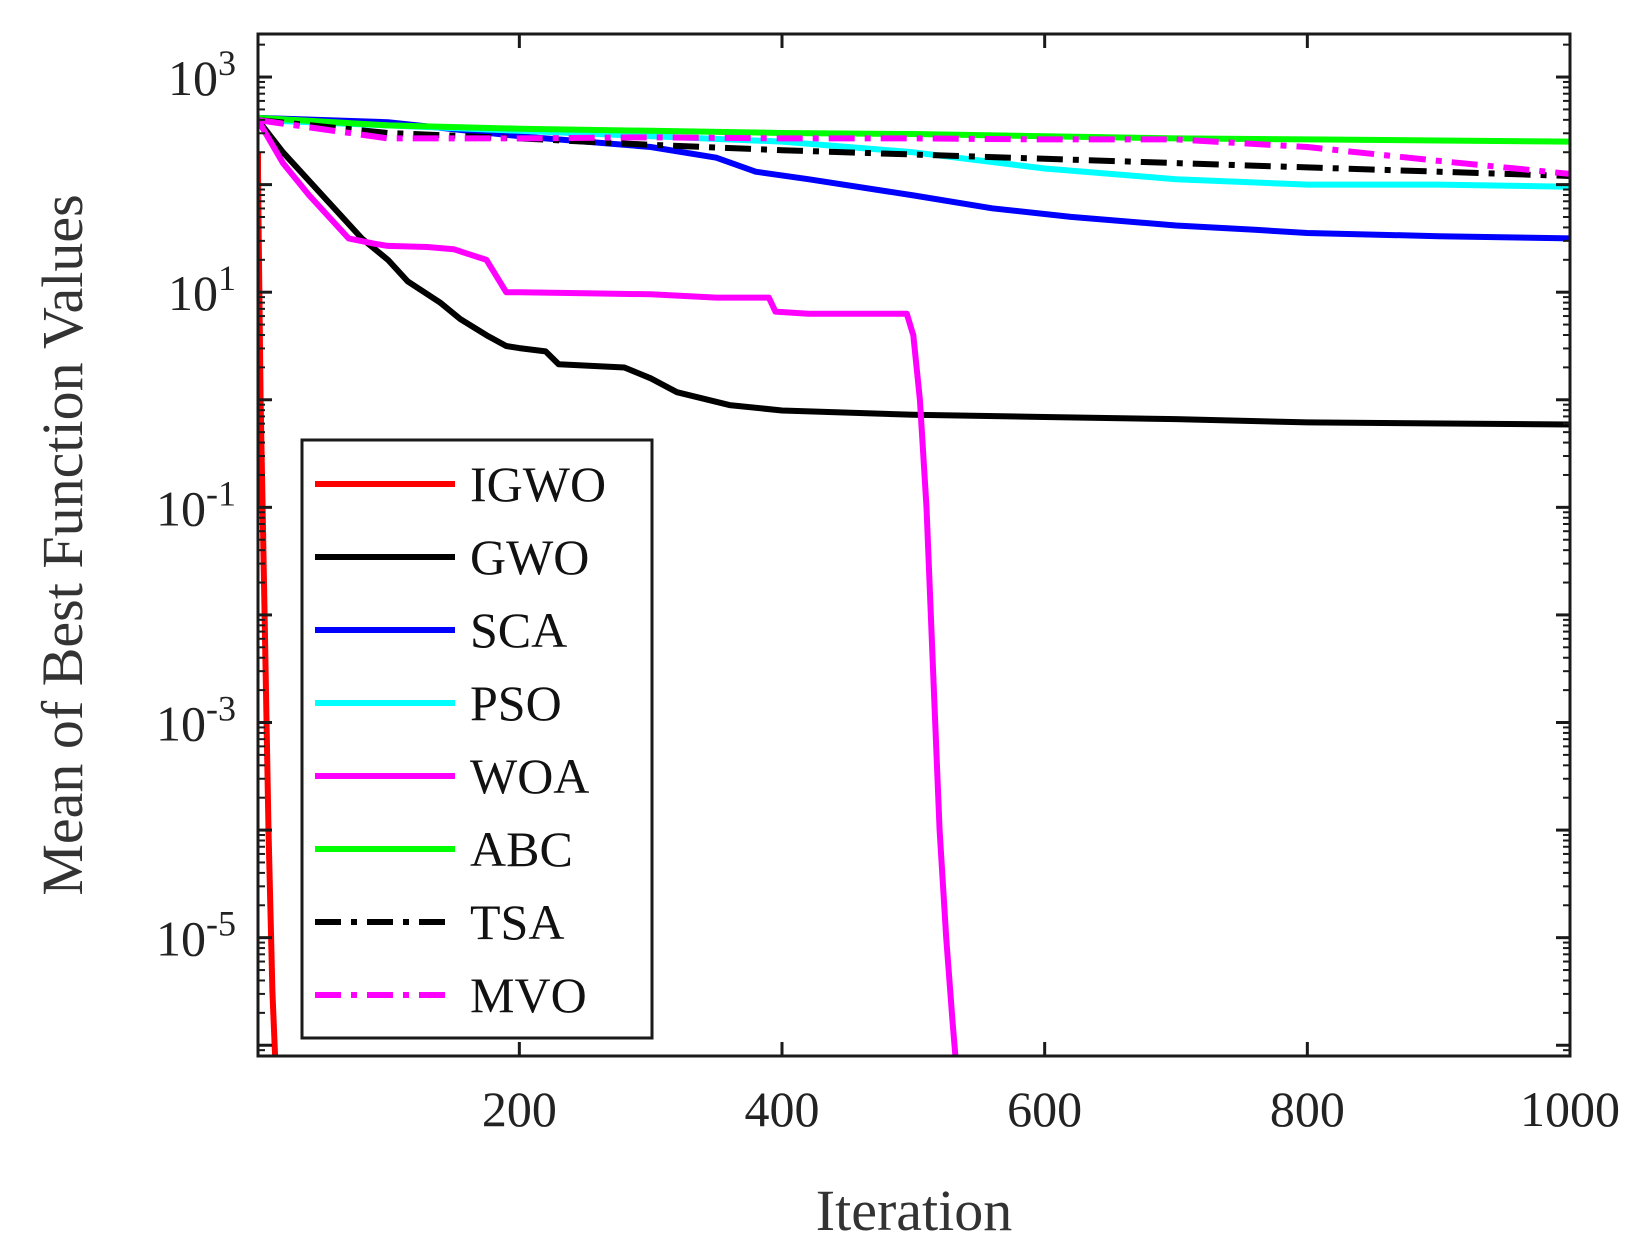 The image size is (1637, 1255). I want to click on legend-entry-abc: ABC, so click(444, 849).